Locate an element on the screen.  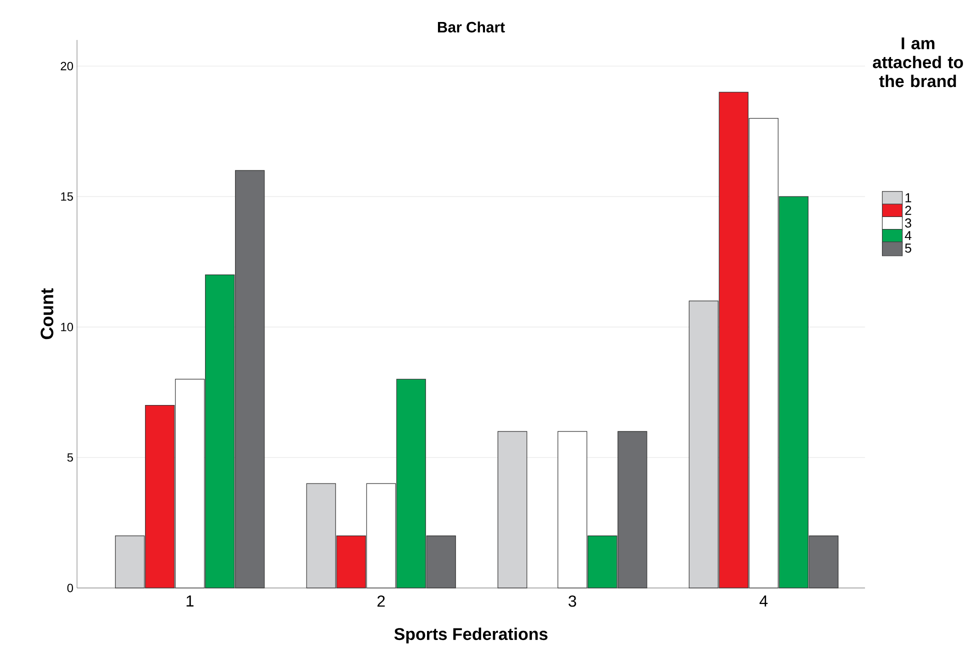
legend-title: I am attached to the brand is located at coordinates (917, 63).